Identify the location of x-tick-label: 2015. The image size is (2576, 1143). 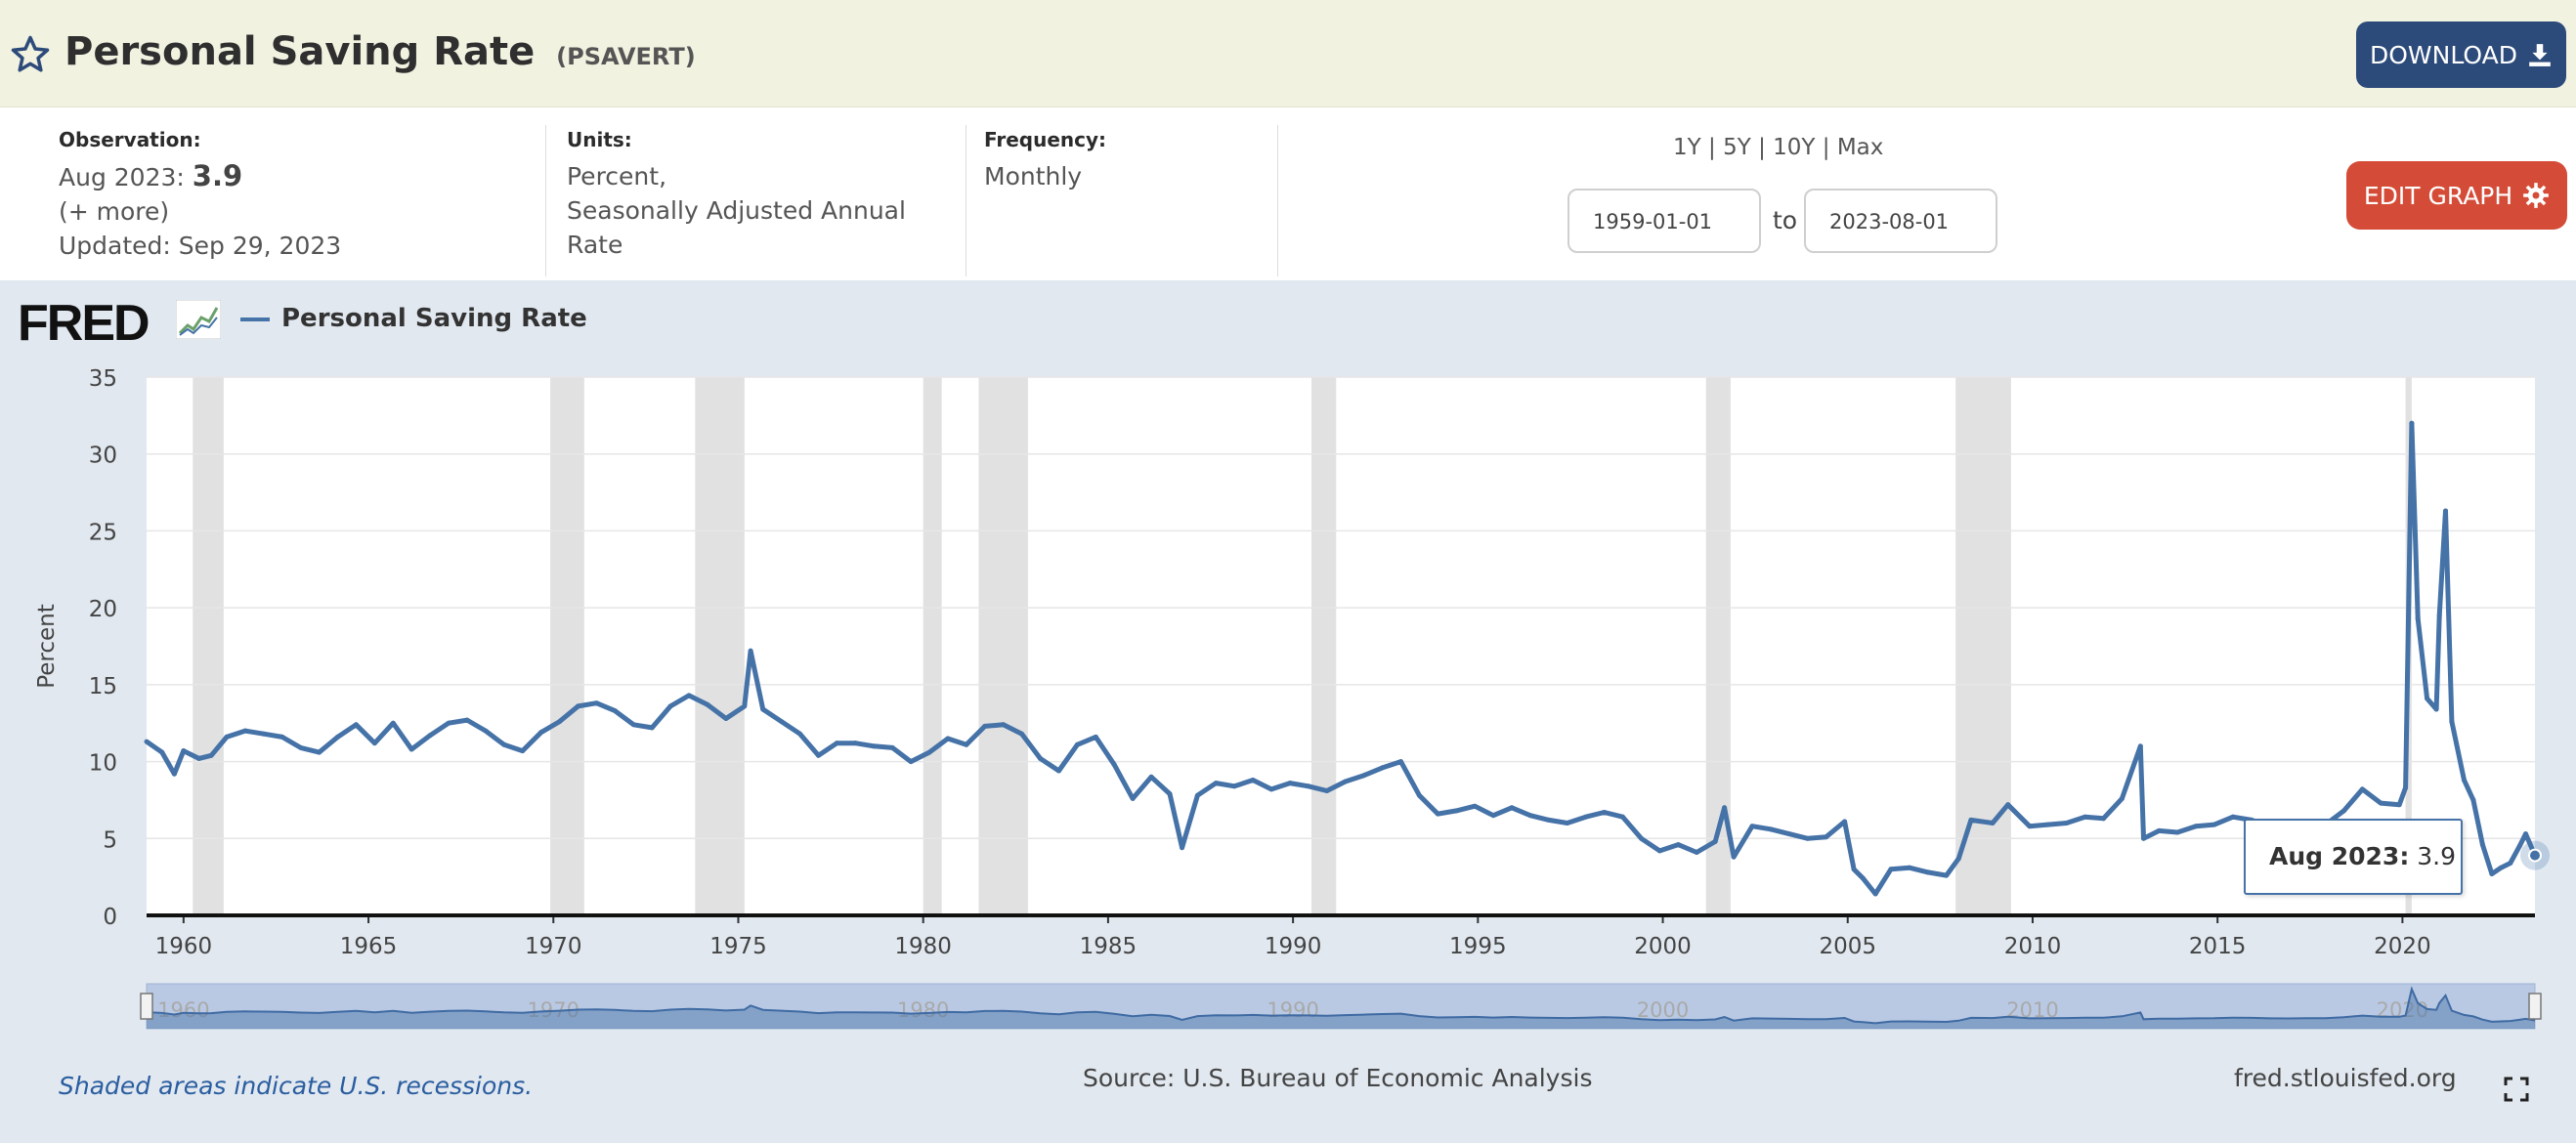
(2218, 946).